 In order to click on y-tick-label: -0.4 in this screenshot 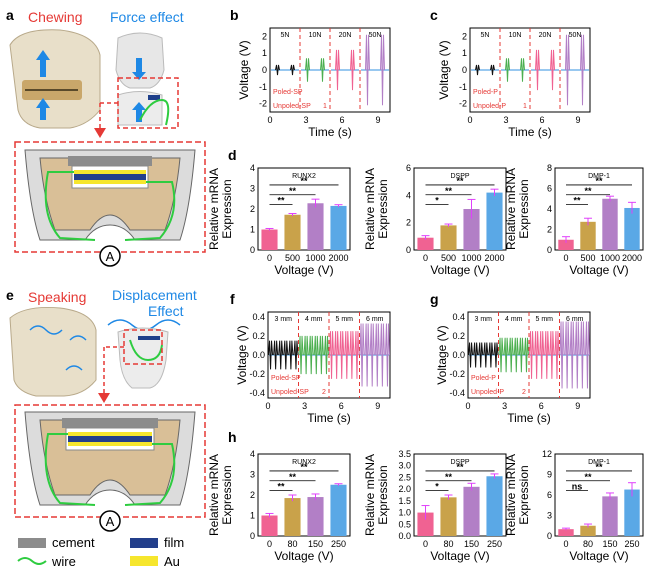, I will do `click(257, 393)`.